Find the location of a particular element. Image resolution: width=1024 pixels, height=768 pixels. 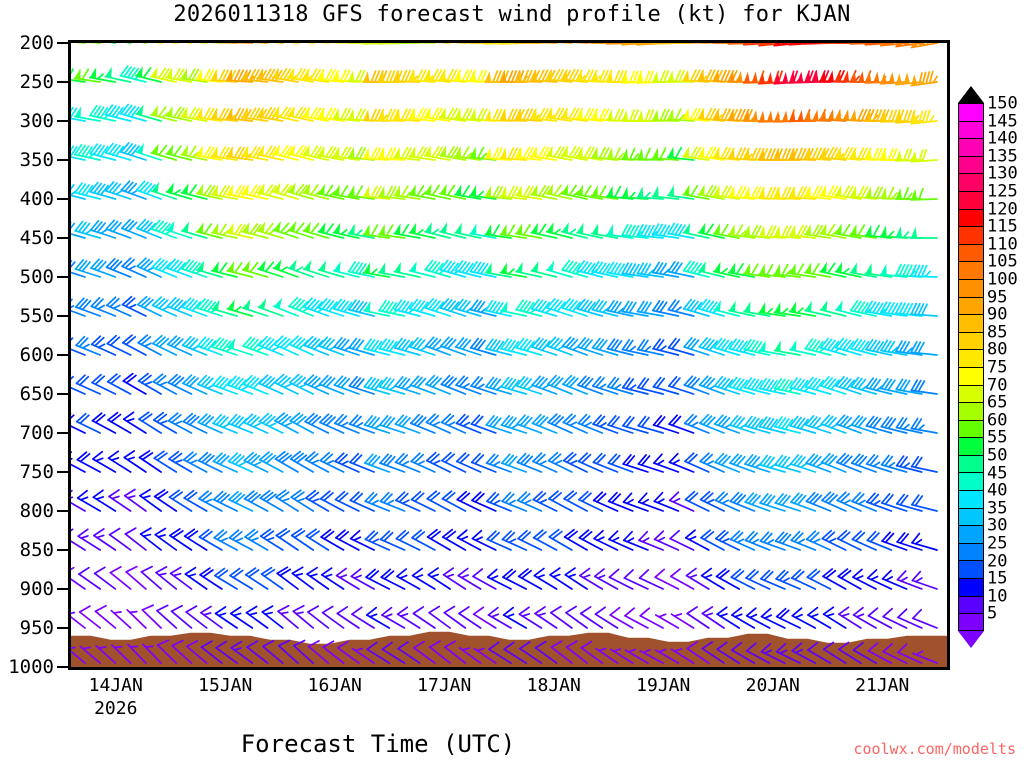

colorbar-tick-label: 45 is located at coordinates (997, 473).